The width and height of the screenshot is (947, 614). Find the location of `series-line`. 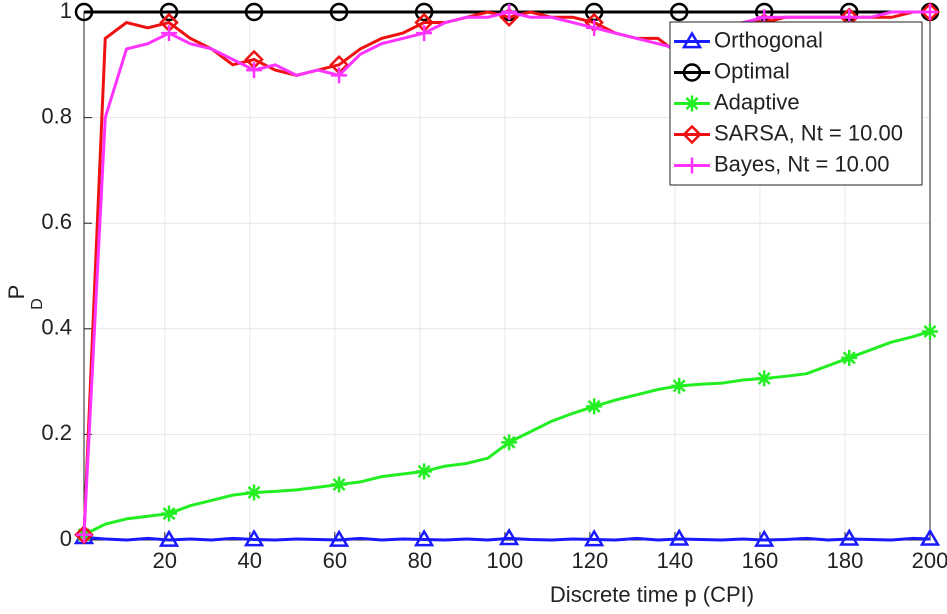

series-line is located at coordinates (507, 538).